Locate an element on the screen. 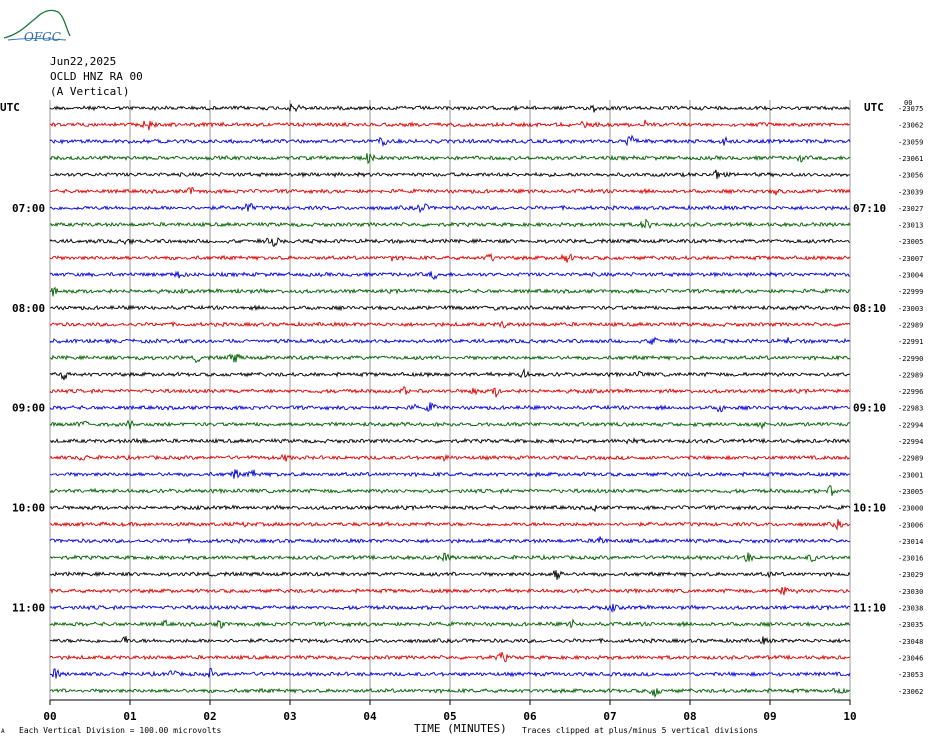 The width and height of the screenshot is (930, 744). offset-label-row-33: -23048 is located at coordinates (910, 642).